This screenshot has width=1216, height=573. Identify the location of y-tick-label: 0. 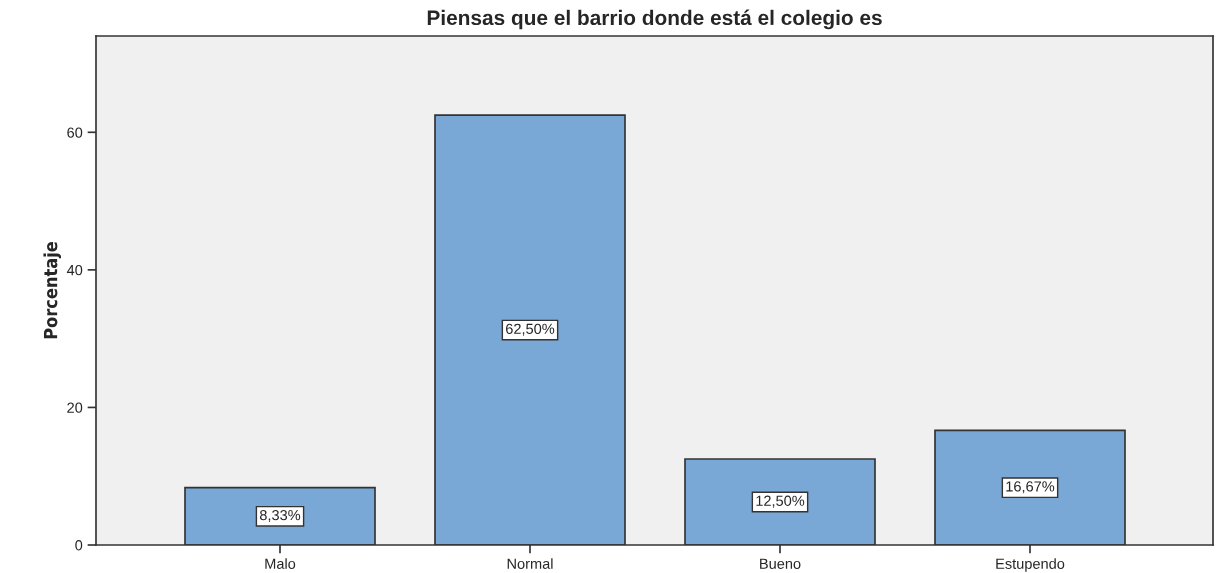
(79, 545).